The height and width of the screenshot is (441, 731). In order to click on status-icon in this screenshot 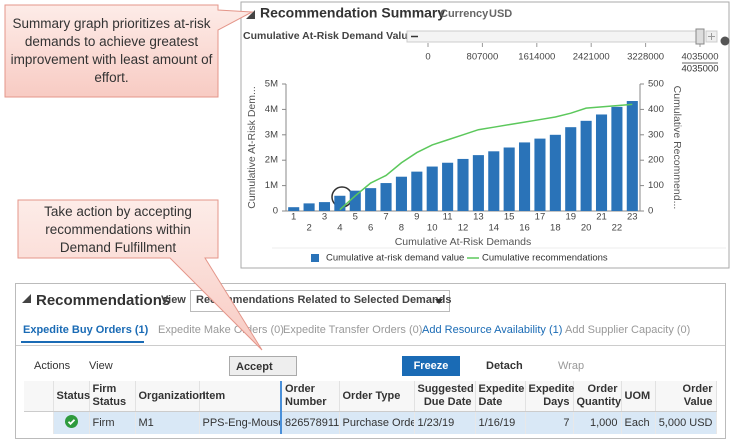, I will do `click(71, 421)`.